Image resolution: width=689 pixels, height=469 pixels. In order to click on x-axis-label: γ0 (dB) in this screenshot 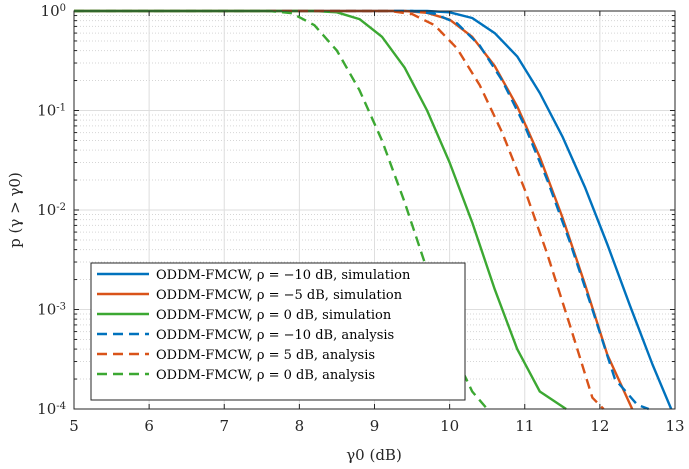, I will do `click(374, 455)`.